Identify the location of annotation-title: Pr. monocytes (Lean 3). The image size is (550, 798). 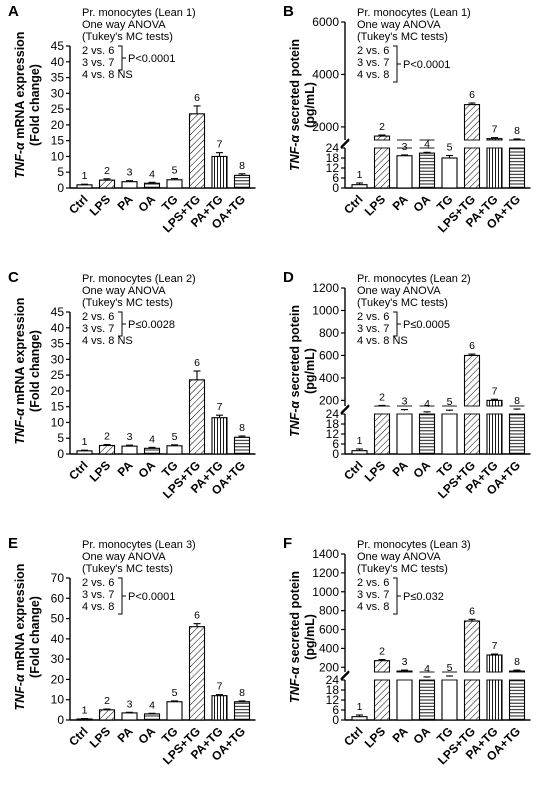
(139, 545).